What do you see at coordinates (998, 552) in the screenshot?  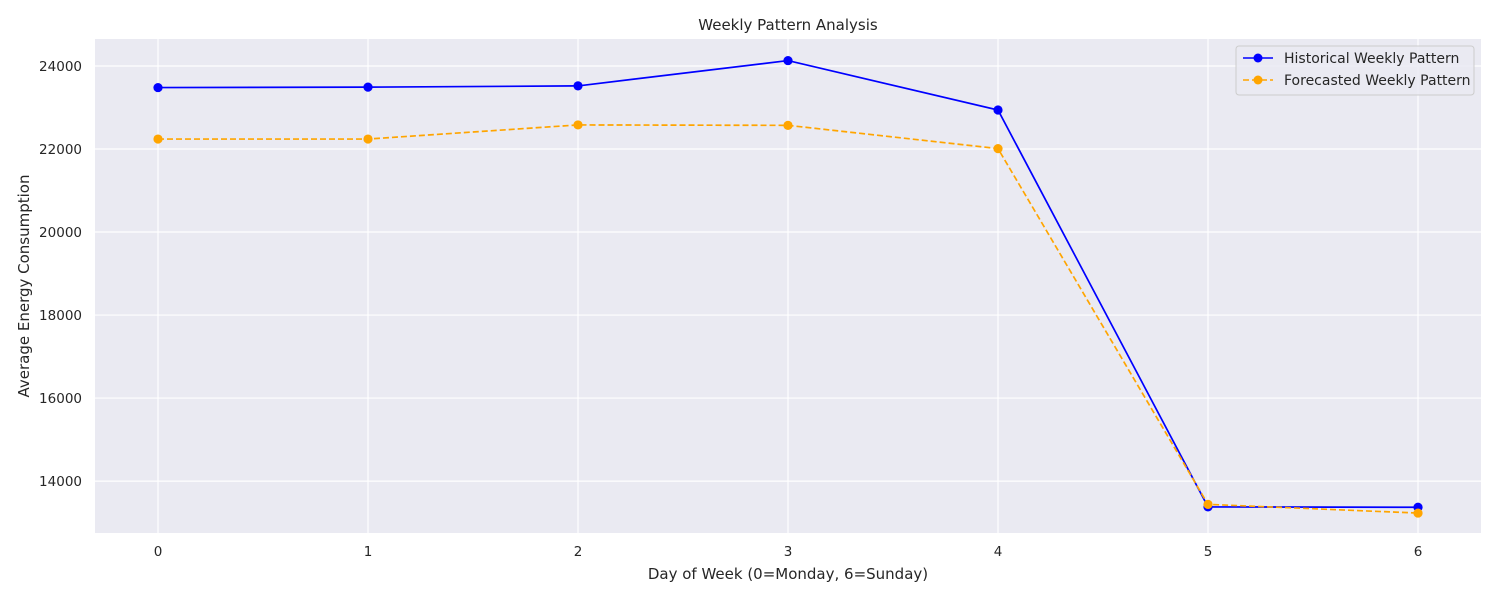 I see `x-tick-label: 4` at bounding box center [998, 552].